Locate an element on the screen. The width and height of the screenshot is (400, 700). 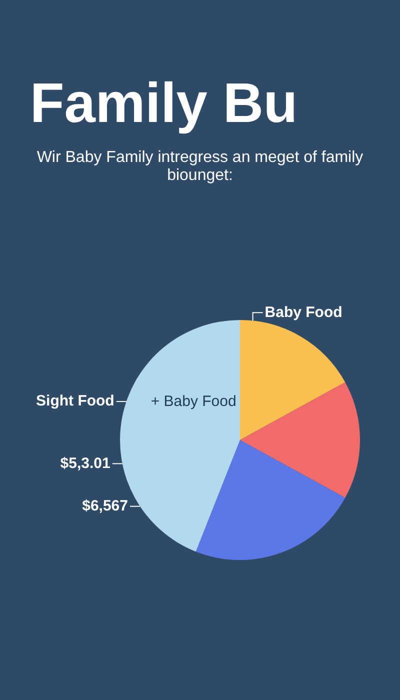
text: + Baby Food is located at coordinates (193, 401).